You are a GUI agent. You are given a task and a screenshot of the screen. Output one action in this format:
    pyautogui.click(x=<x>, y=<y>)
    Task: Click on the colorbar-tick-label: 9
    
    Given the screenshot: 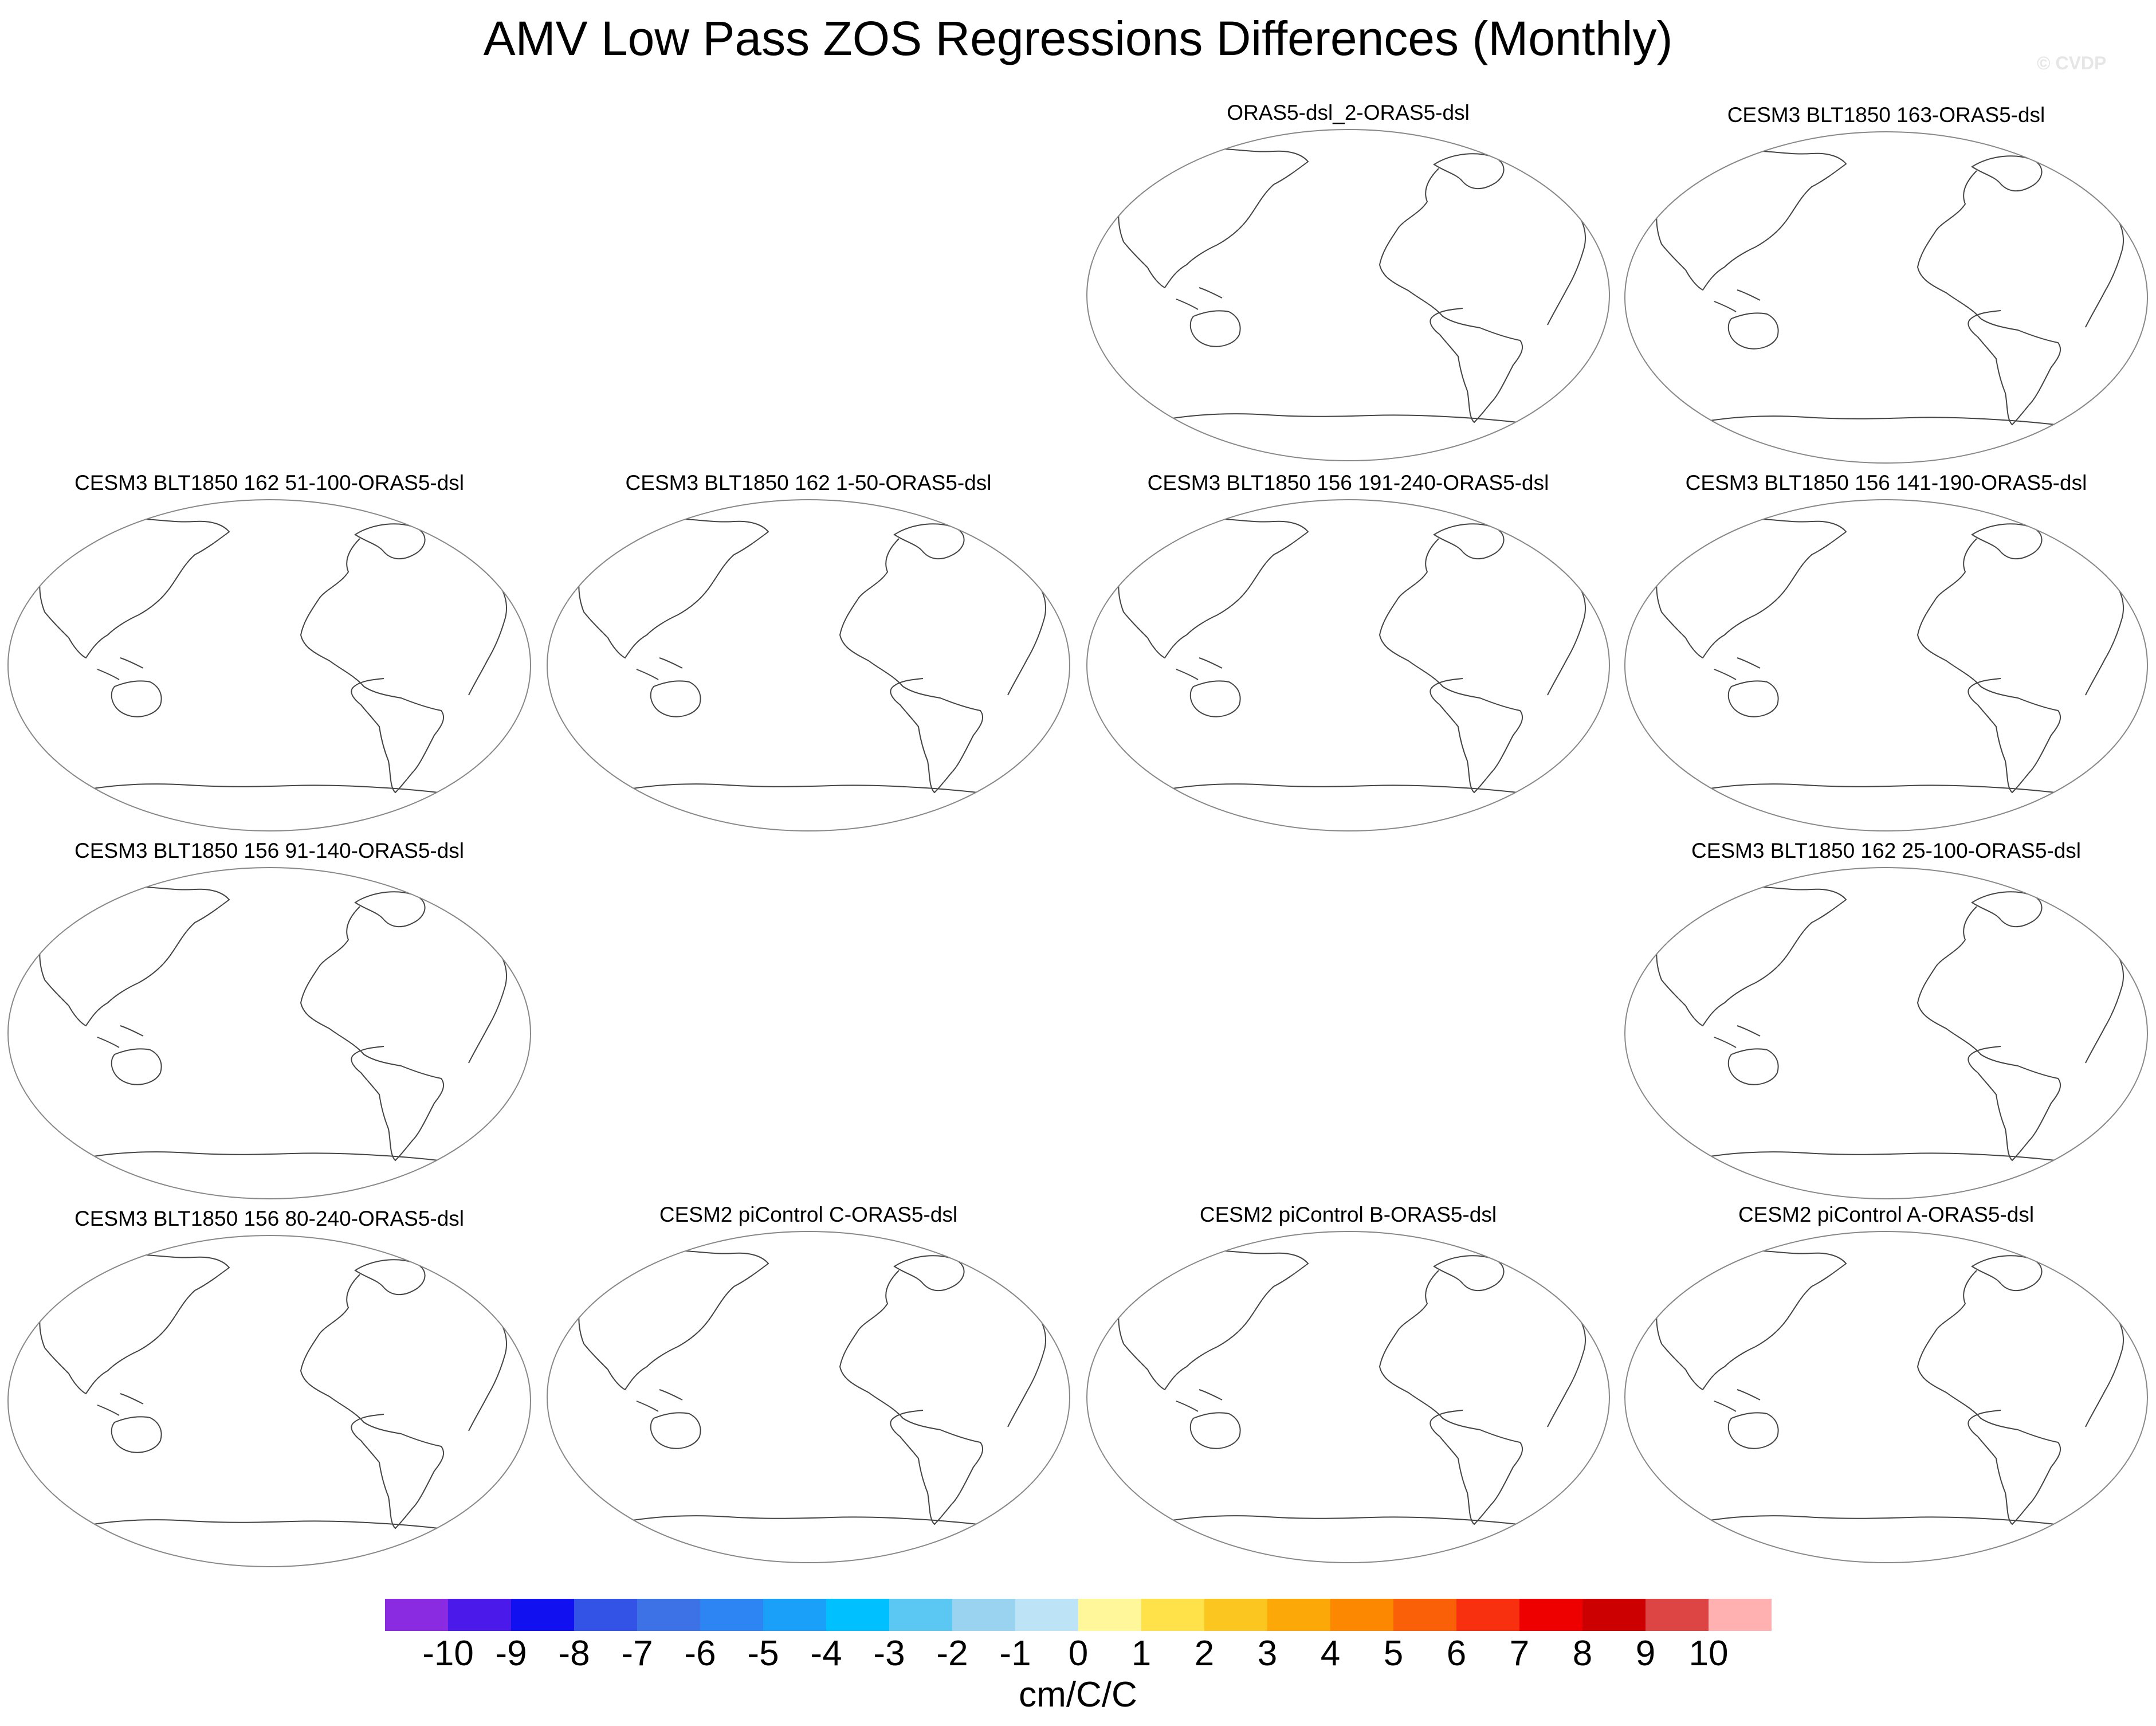 What is the action you would take?
    pyautogui.click(x=1645, y=1653)
    